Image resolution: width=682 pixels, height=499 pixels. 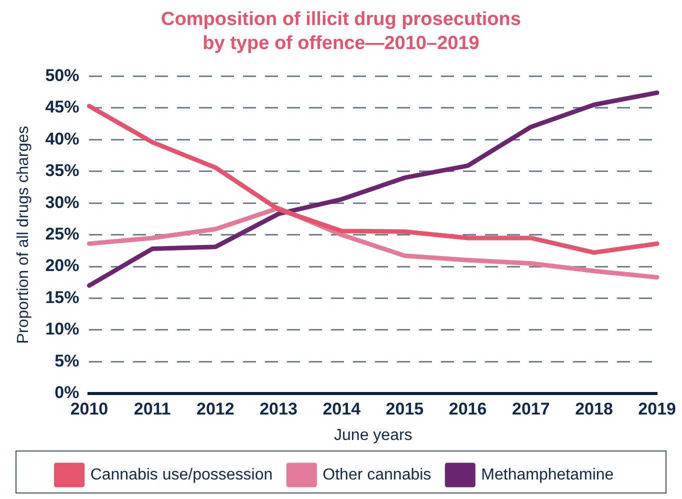 What do you see at coordinates (67, 360) in the screenshot?
I see `y-tick-label: 5%` at bounding box center [67, 360].